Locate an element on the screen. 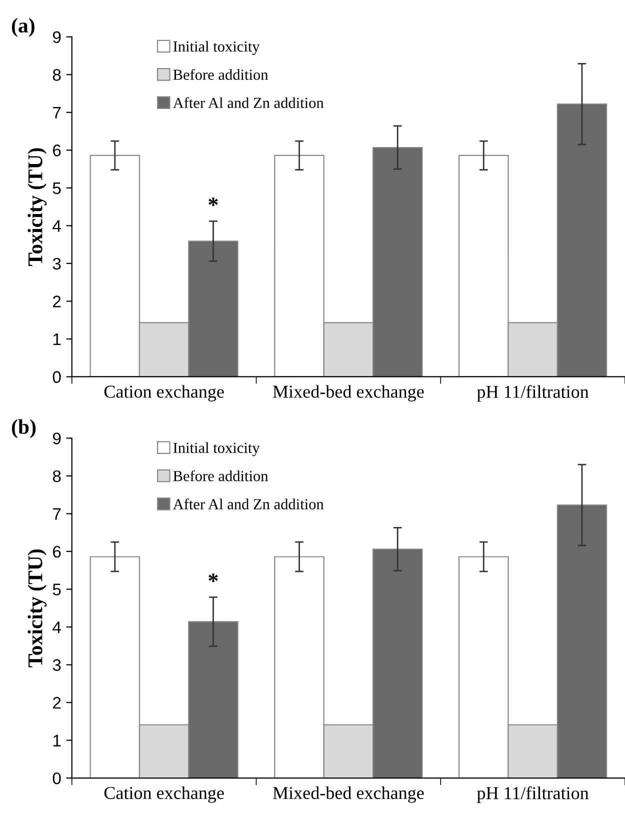 This screenshot has height=819, width=625. chart-title: (a) is located at coordinates (23, 27).